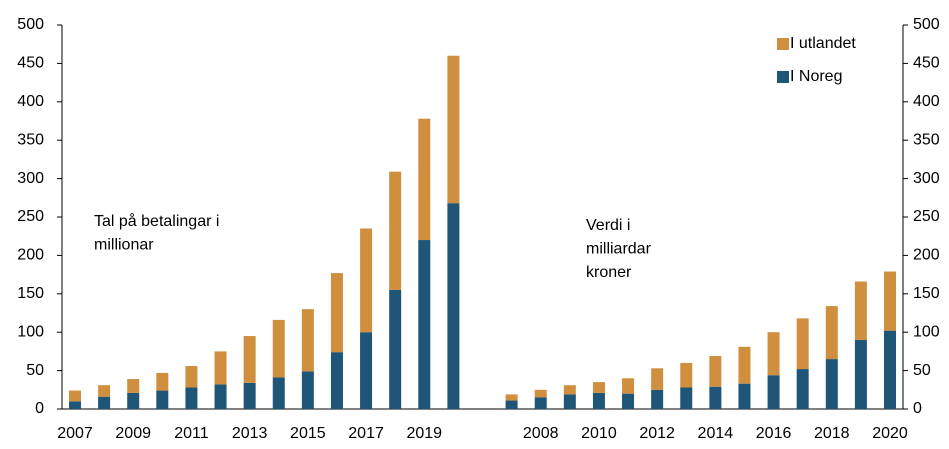  Describe the element at coordinates (133, 433) in the screenshot. I see `x-tick-label: 2009` at that location.